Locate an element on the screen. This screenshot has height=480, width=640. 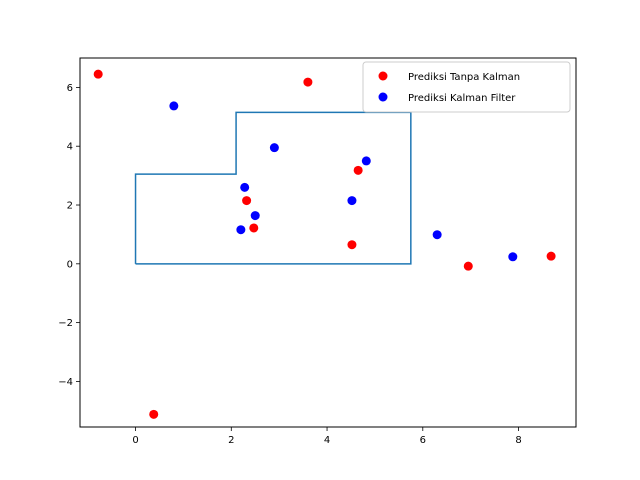
y-tick-label: 0 is located at coordinates (70, 264).